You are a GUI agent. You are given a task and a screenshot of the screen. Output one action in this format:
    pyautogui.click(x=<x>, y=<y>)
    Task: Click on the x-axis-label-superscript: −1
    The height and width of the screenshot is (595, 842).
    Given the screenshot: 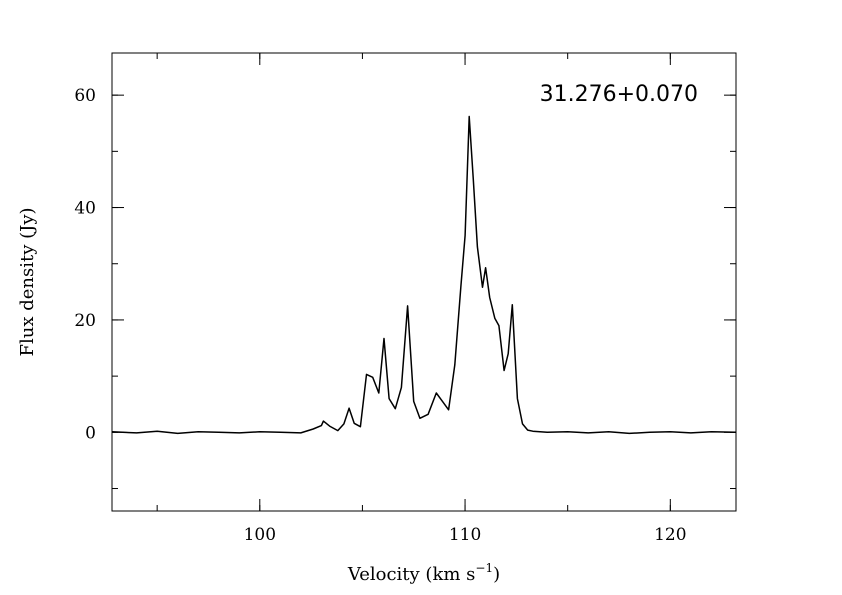 What is the action you would take?
    pyautogui.click(x=484, y=568)
    